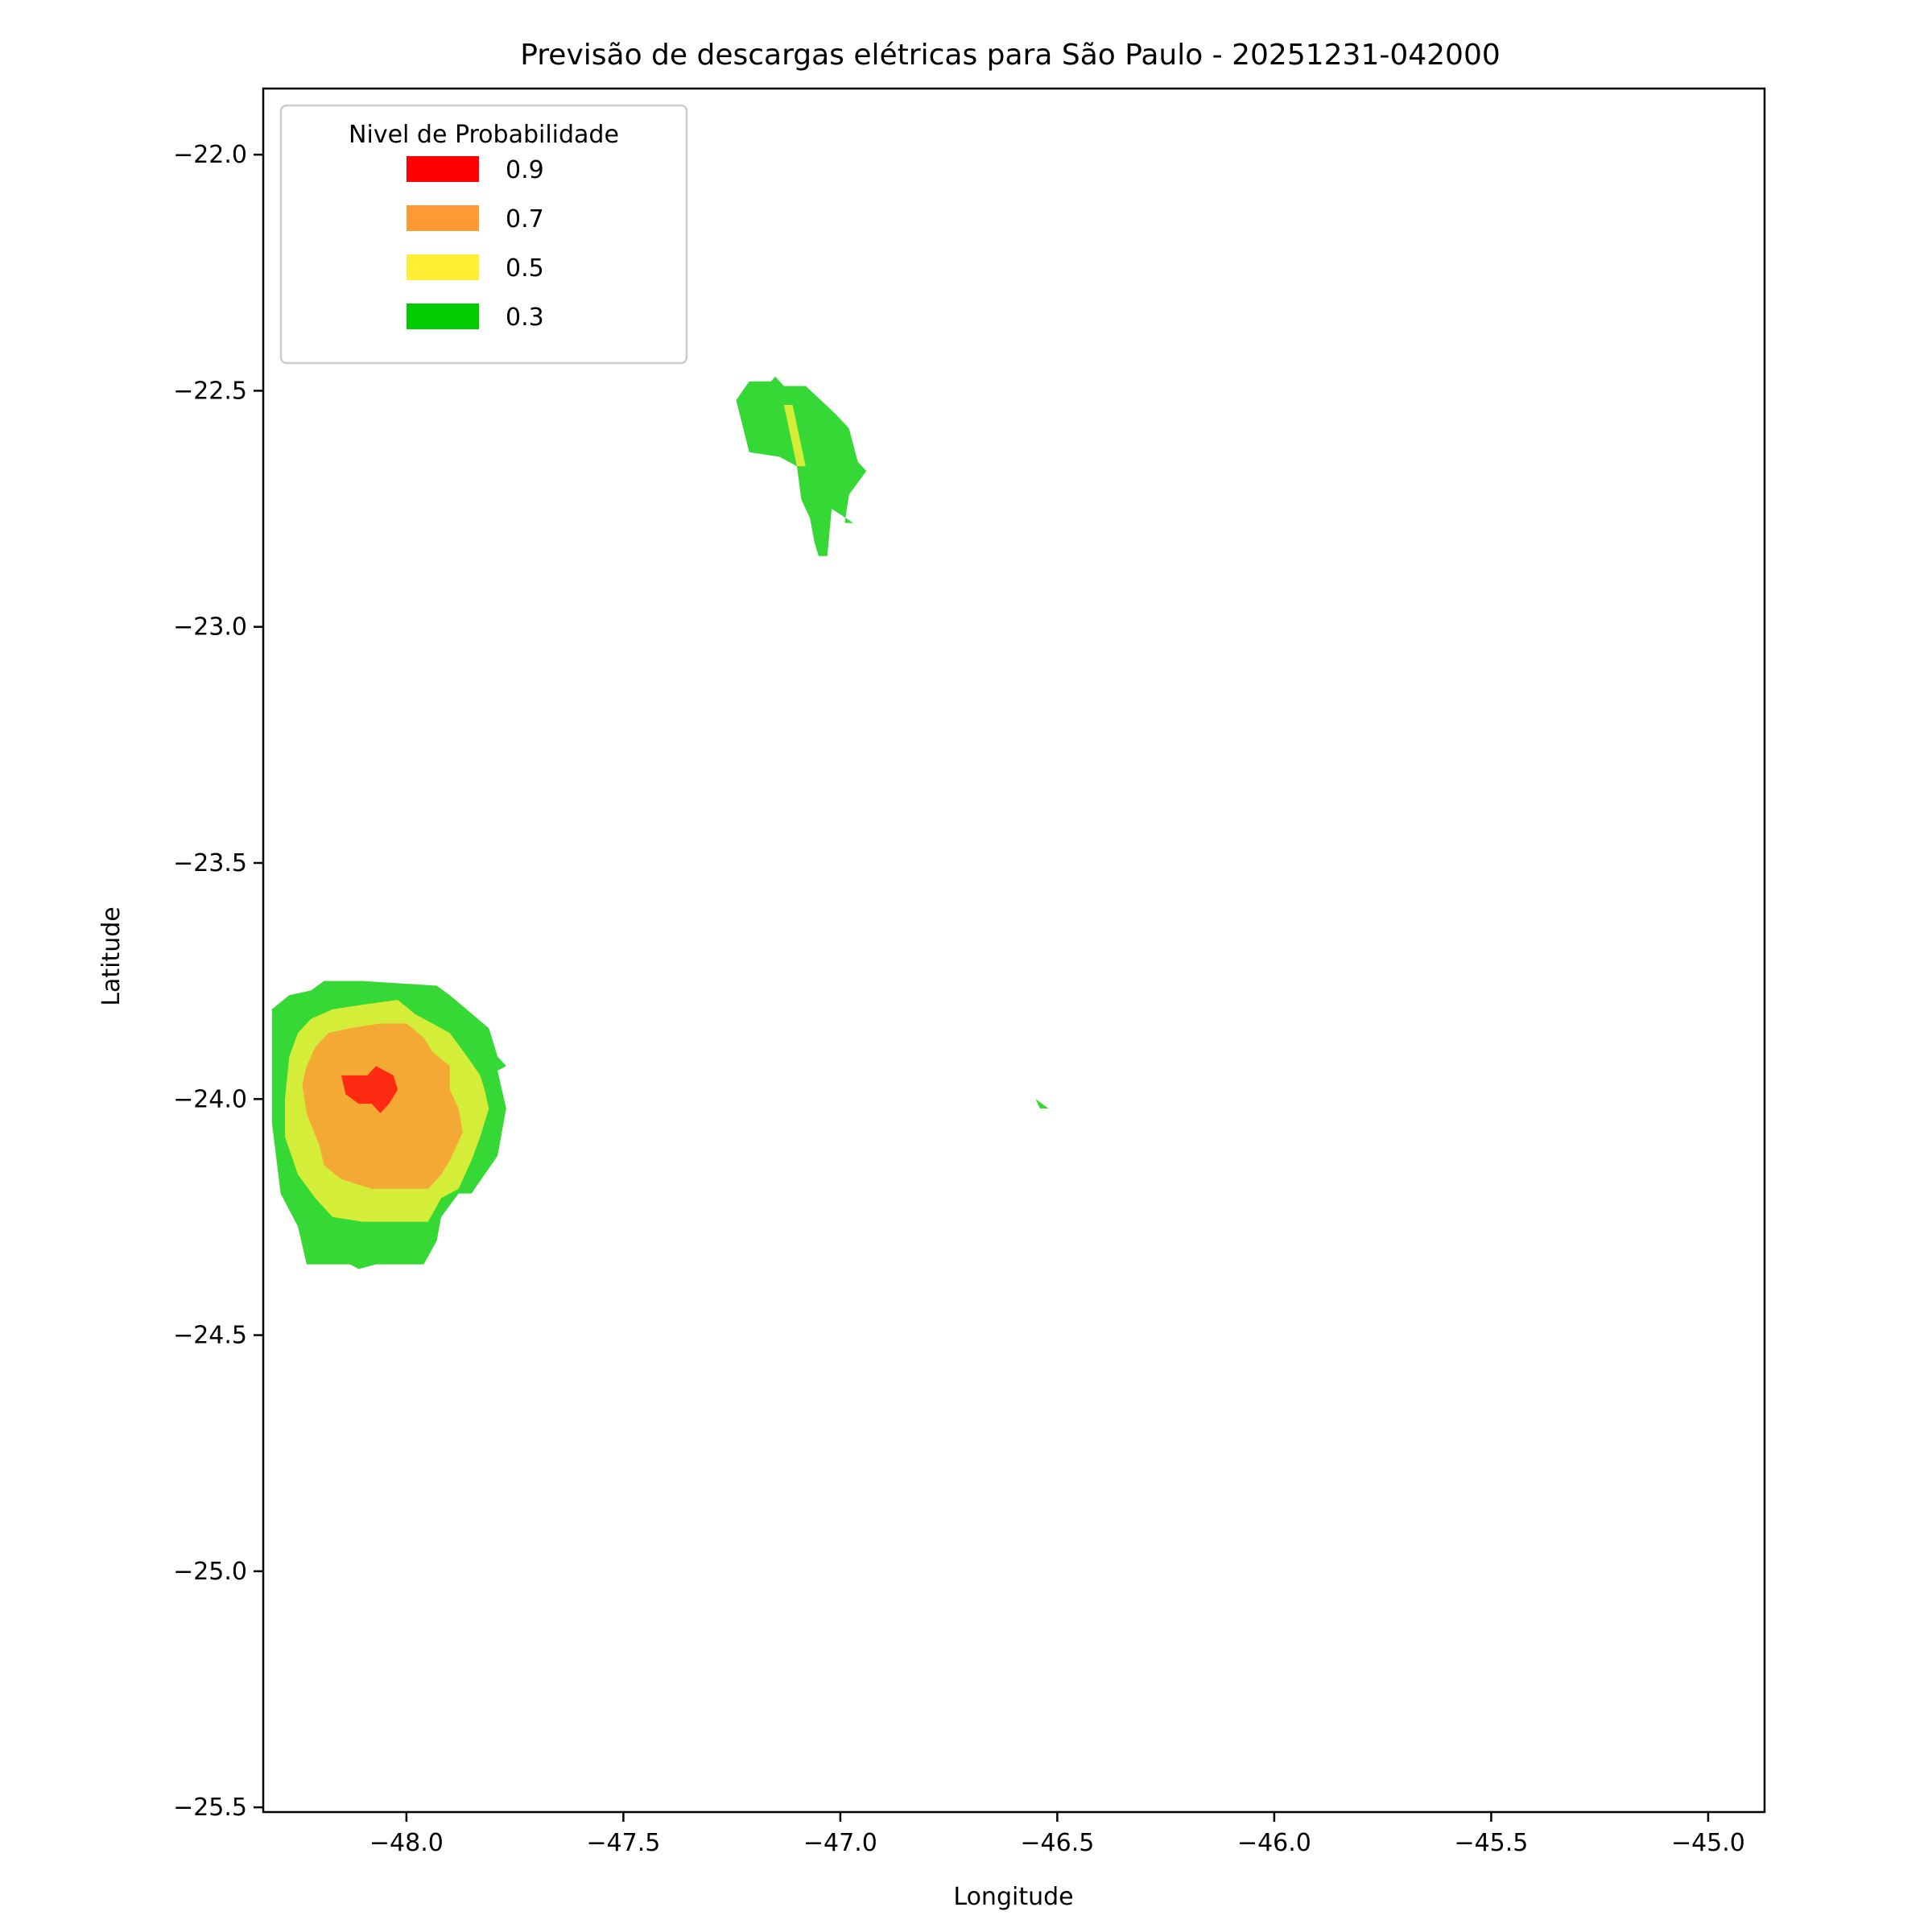  Describe the element at coordinates (210, 1572) in the screenshot. I see `y-tick-label: −25.0` at that location.